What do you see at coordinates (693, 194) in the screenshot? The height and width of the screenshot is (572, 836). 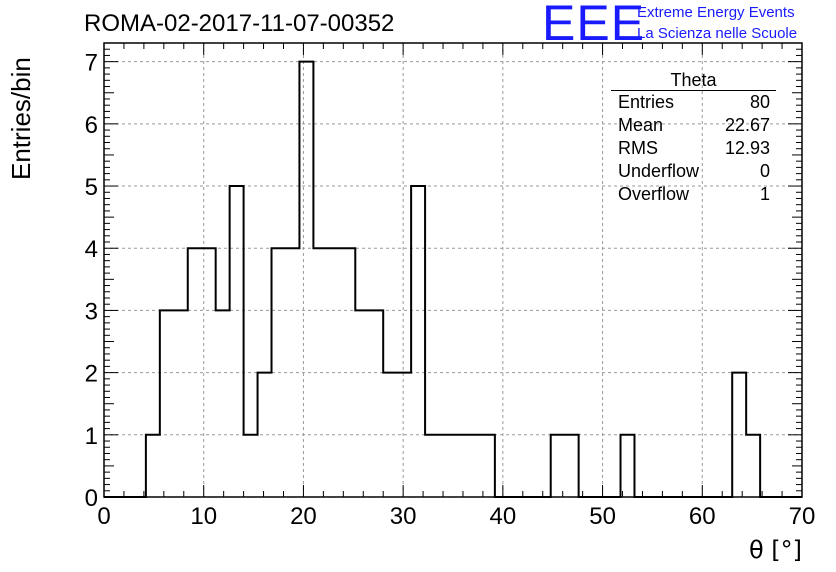 I see `stats-row-overflow: Overflow 1` at bounding box center [693, 194].